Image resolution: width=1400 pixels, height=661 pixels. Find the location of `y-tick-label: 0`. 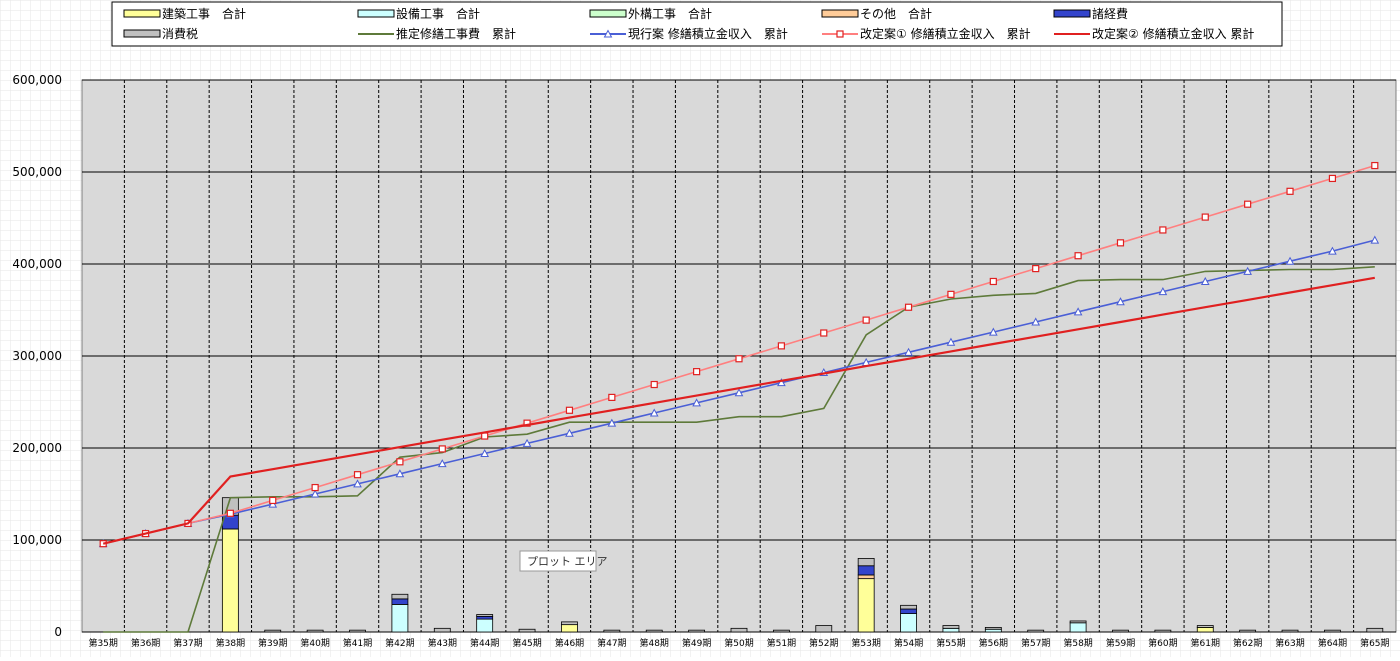

y-tick-label: 0 is located at coordinates (58, 632).